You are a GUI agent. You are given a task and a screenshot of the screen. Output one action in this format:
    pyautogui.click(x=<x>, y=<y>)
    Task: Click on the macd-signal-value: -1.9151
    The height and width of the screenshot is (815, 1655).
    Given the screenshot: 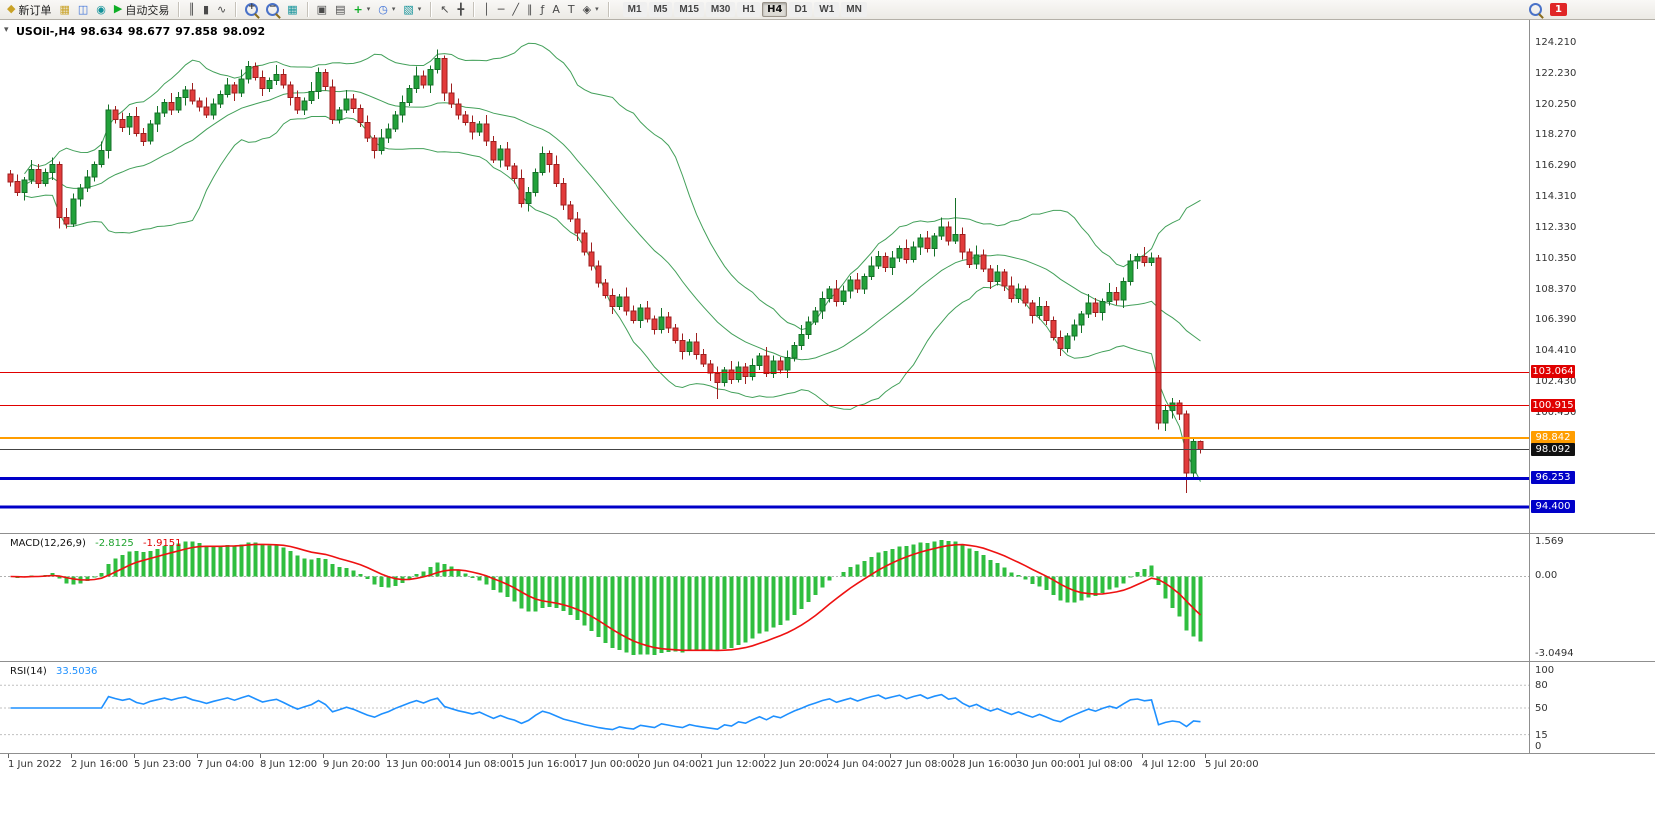 What is the action you would take?
    pyautogui.click(x=162, y=543)
    